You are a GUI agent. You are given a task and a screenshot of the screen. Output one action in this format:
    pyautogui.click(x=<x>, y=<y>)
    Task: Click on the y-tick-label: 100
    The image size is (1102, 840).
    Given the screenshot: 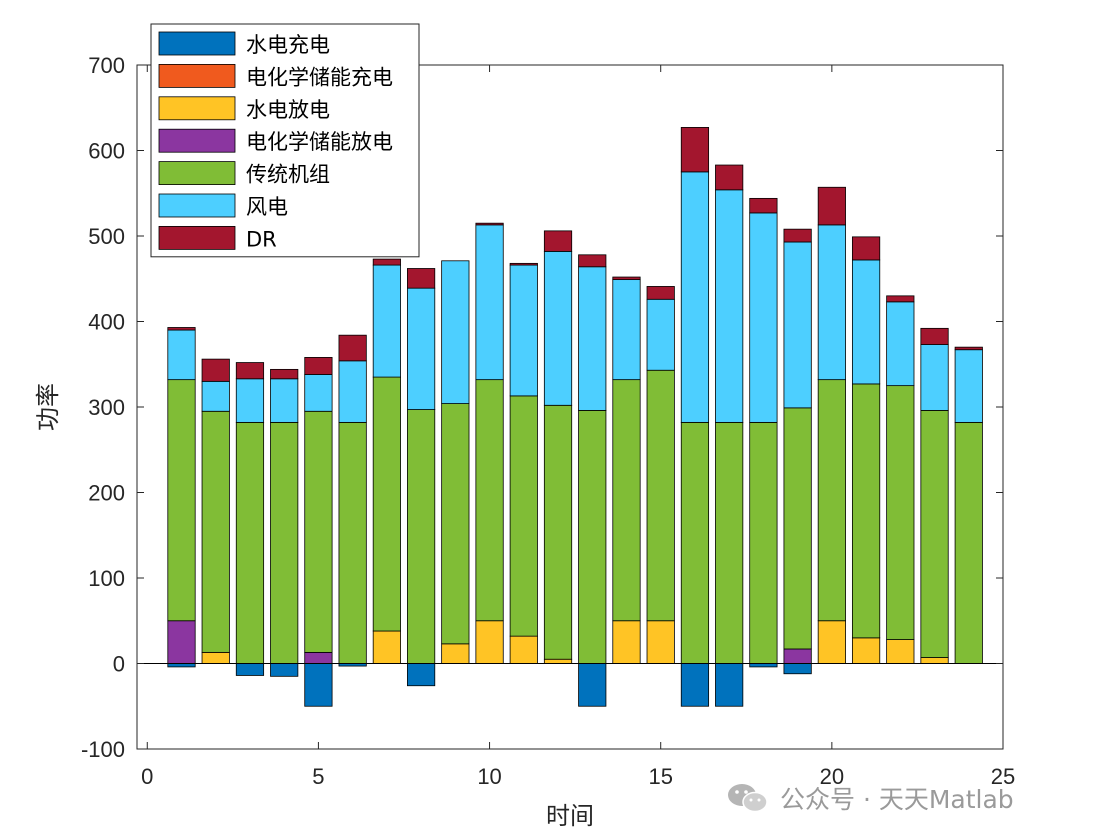 What is the action you would take?
    pyautogui.click(x=106, y=578)
    